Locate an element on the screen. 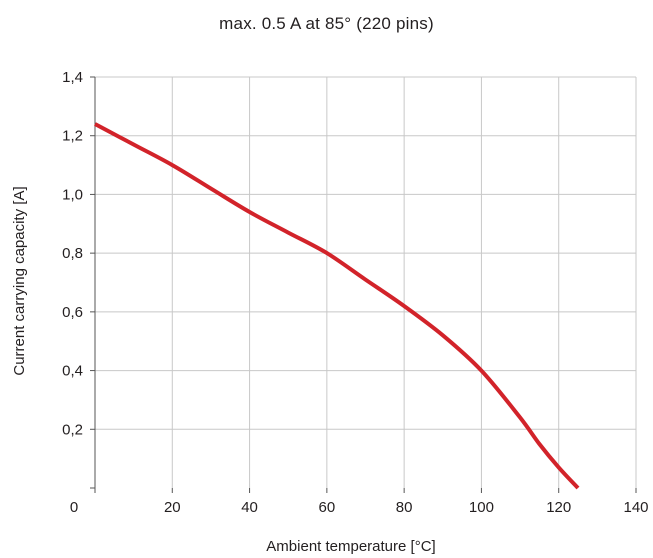  x-tick-label: 0 is located at coordinates (74, 507).